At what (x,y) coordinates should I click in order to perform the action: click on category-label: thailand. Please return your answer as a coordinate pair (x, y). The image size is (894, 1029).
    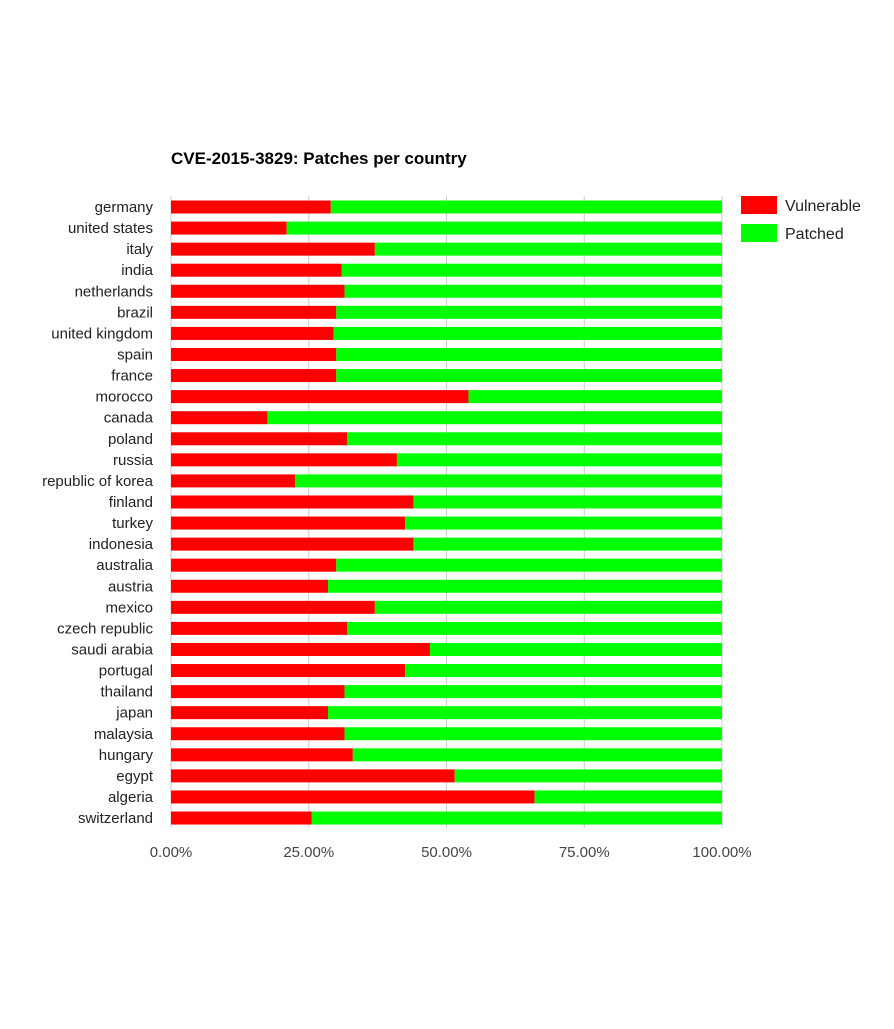
    Looking at the image, I should click on (126, 692).